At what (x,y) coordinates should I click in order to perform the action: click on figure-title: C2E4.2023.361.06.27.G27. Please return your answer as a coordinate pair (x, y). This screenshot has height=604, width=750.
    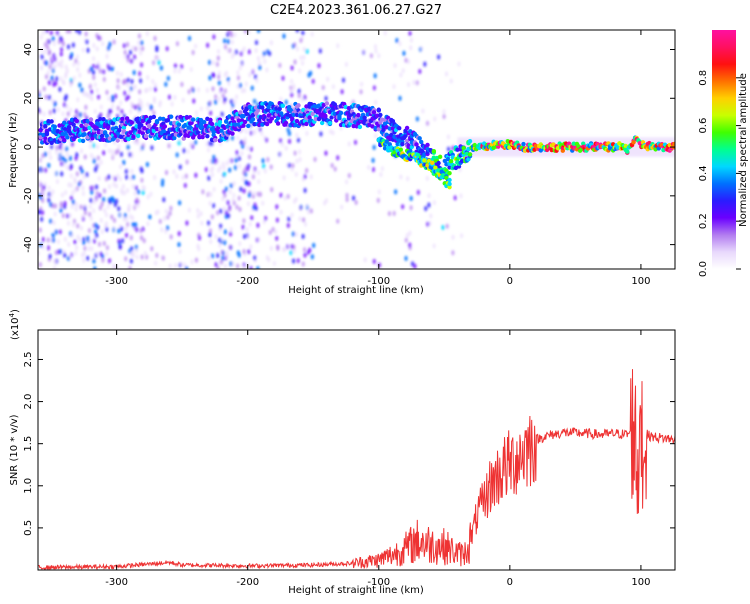
    Looking at the image, I should click on (356, 10).